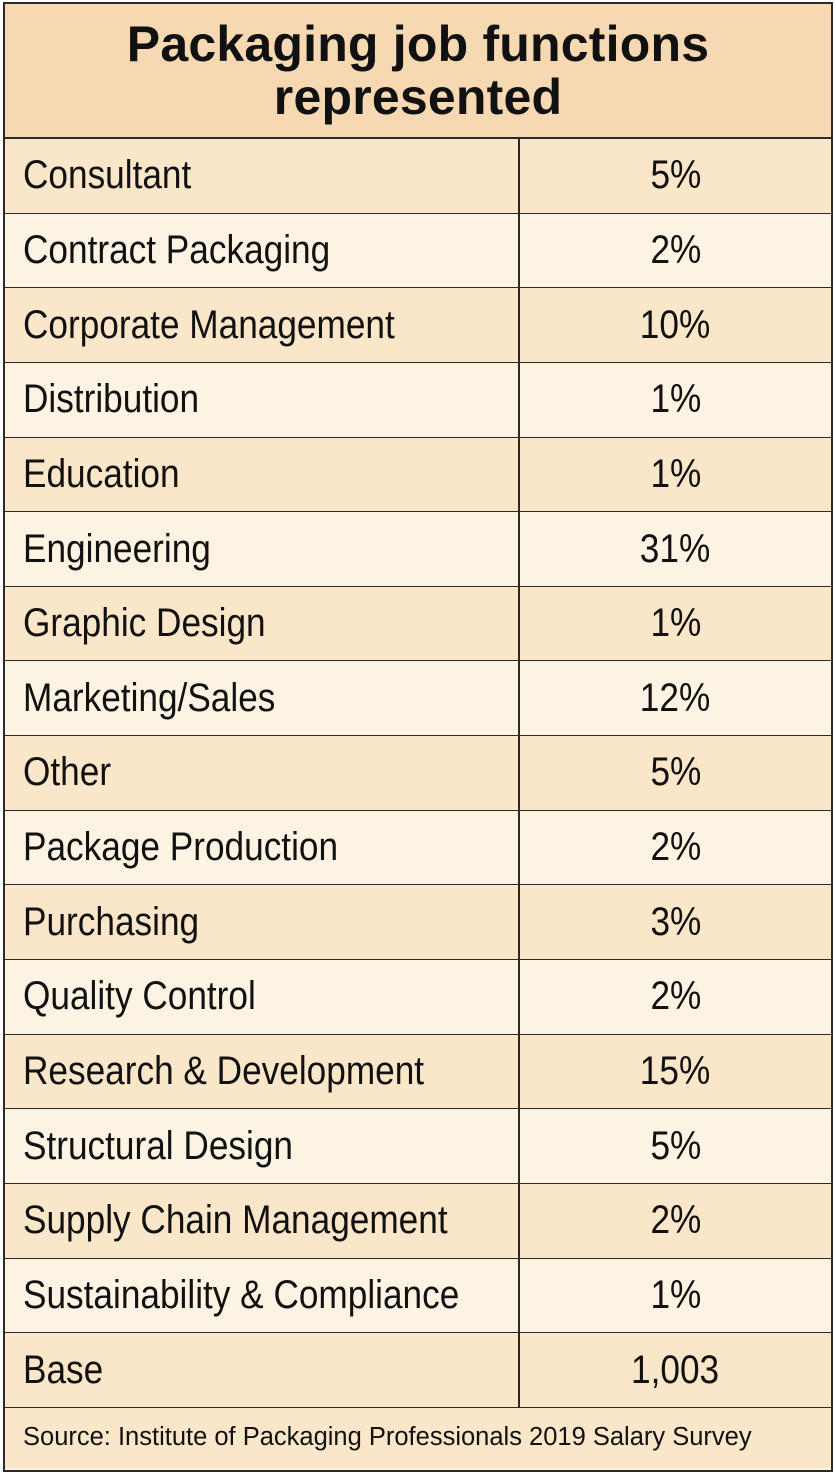 The width and height of the screenshot is (836, 1476). What do you see at coordinates (117, 548) in the screenshot?
I see `row-label: Engineering` at bounding box center [117, 548].